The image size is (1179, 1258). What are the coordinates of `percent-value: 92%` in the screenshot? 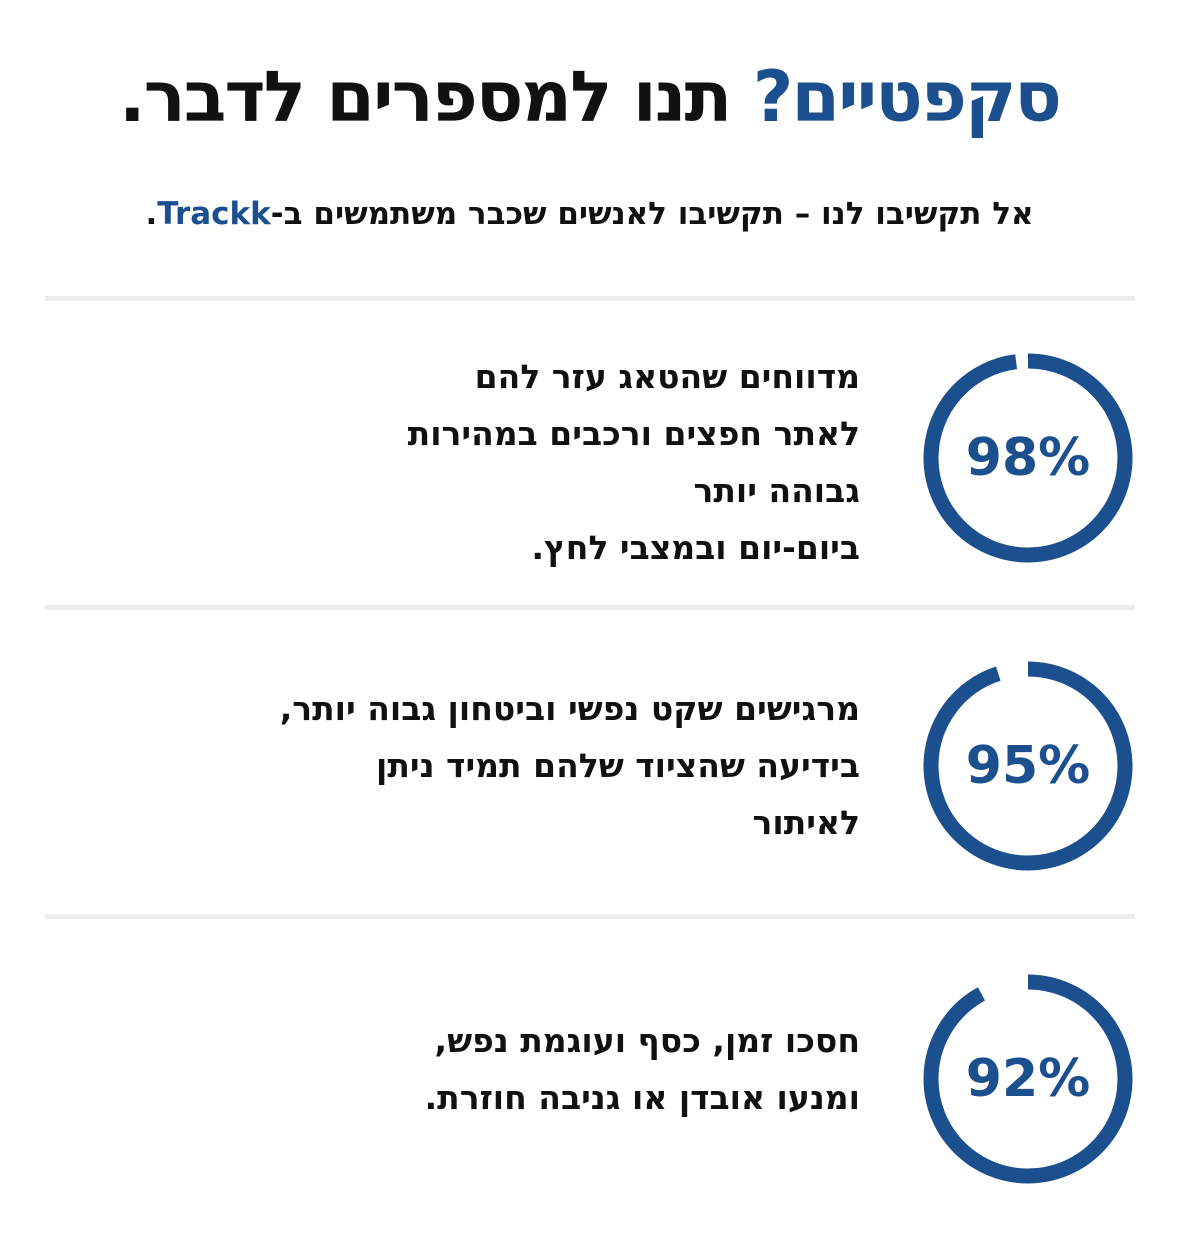 It's located at (1028, 1079).